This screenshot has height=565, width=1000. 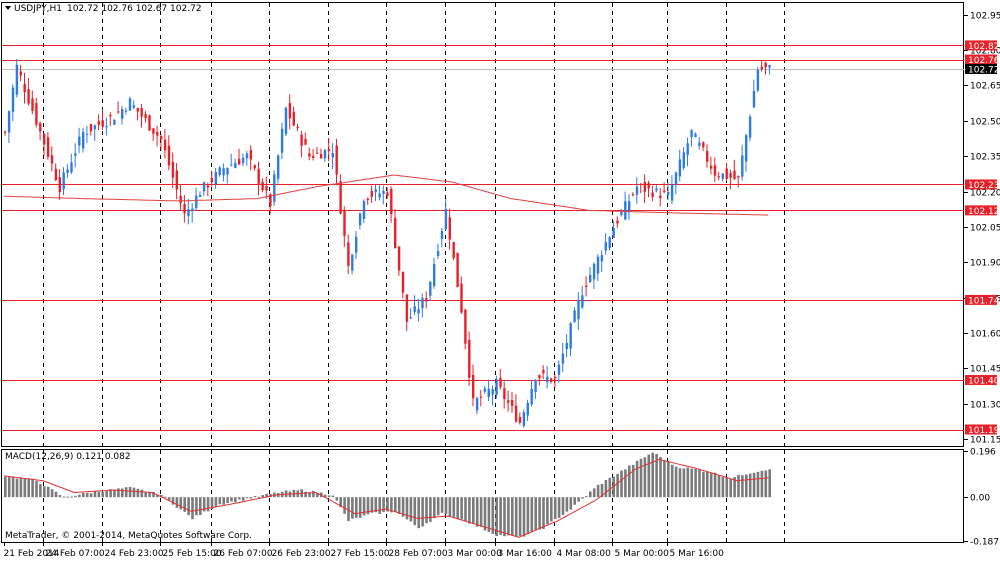 I want to click on macd-histogram, so click(x=387, y=494).